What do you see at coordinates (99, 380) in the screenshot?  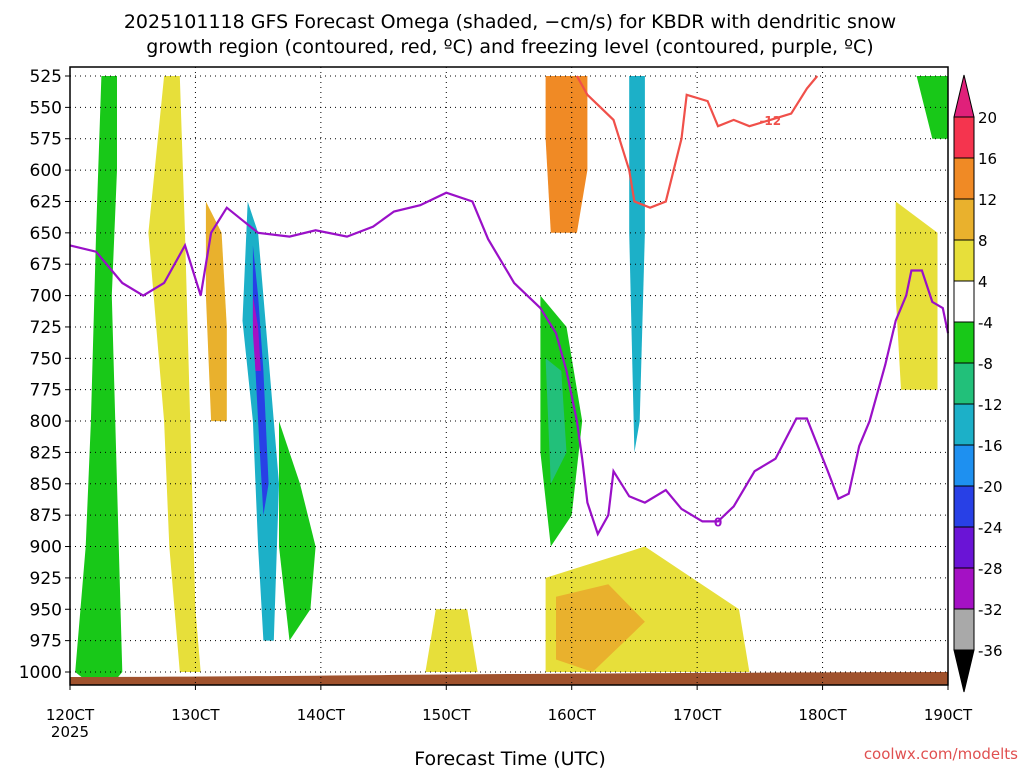 I see `omega-region-omega-green-early` at bounding box center [99, 380].